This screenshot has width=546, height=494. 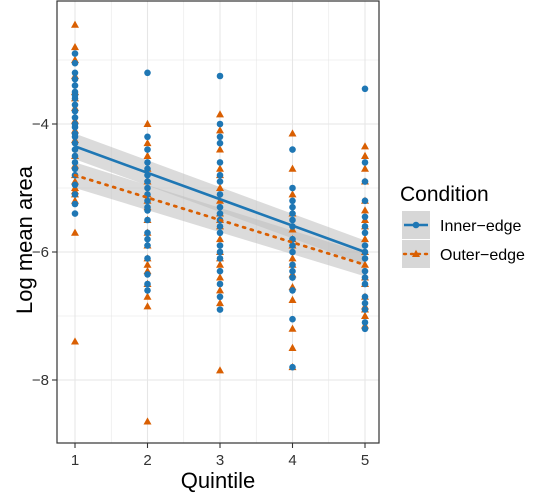 I want to click on inner-edge-fit-line, so click(x=220, y=199).